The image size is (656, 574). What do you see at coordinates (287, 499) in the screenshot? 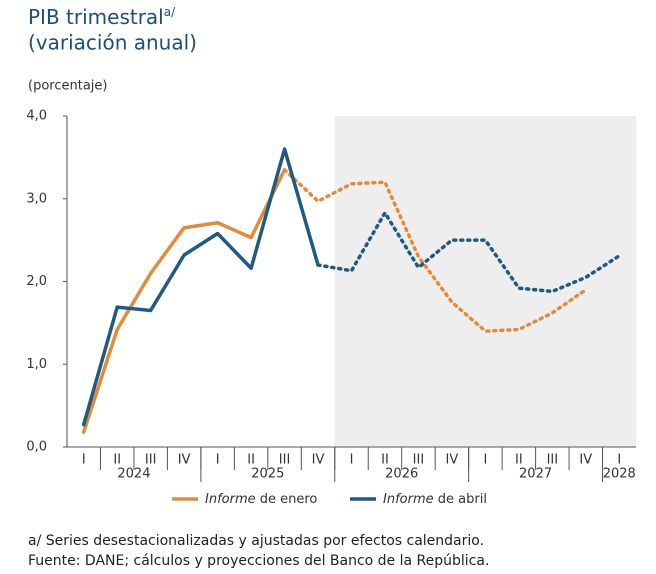
I see `legend-label-rest: de enero` at bounding box center [287, 499].